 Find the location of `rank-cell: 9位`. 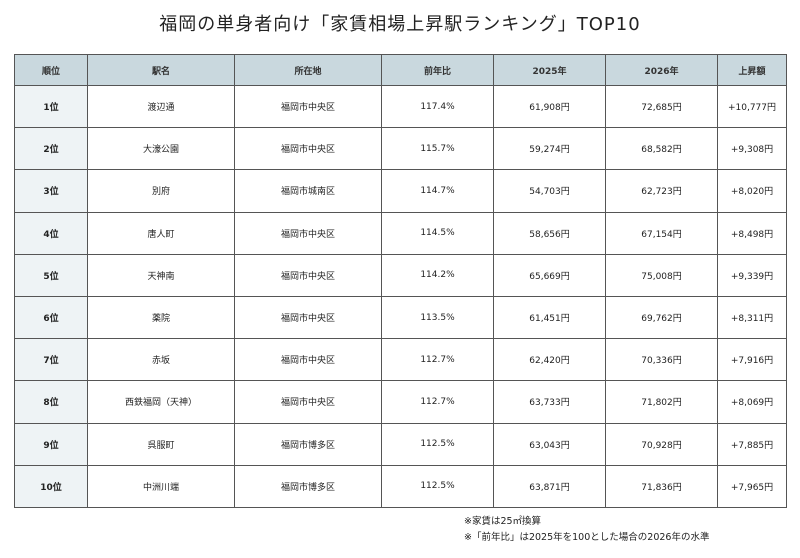

rank-cell: 9位 is located at coordinates (51, 444).